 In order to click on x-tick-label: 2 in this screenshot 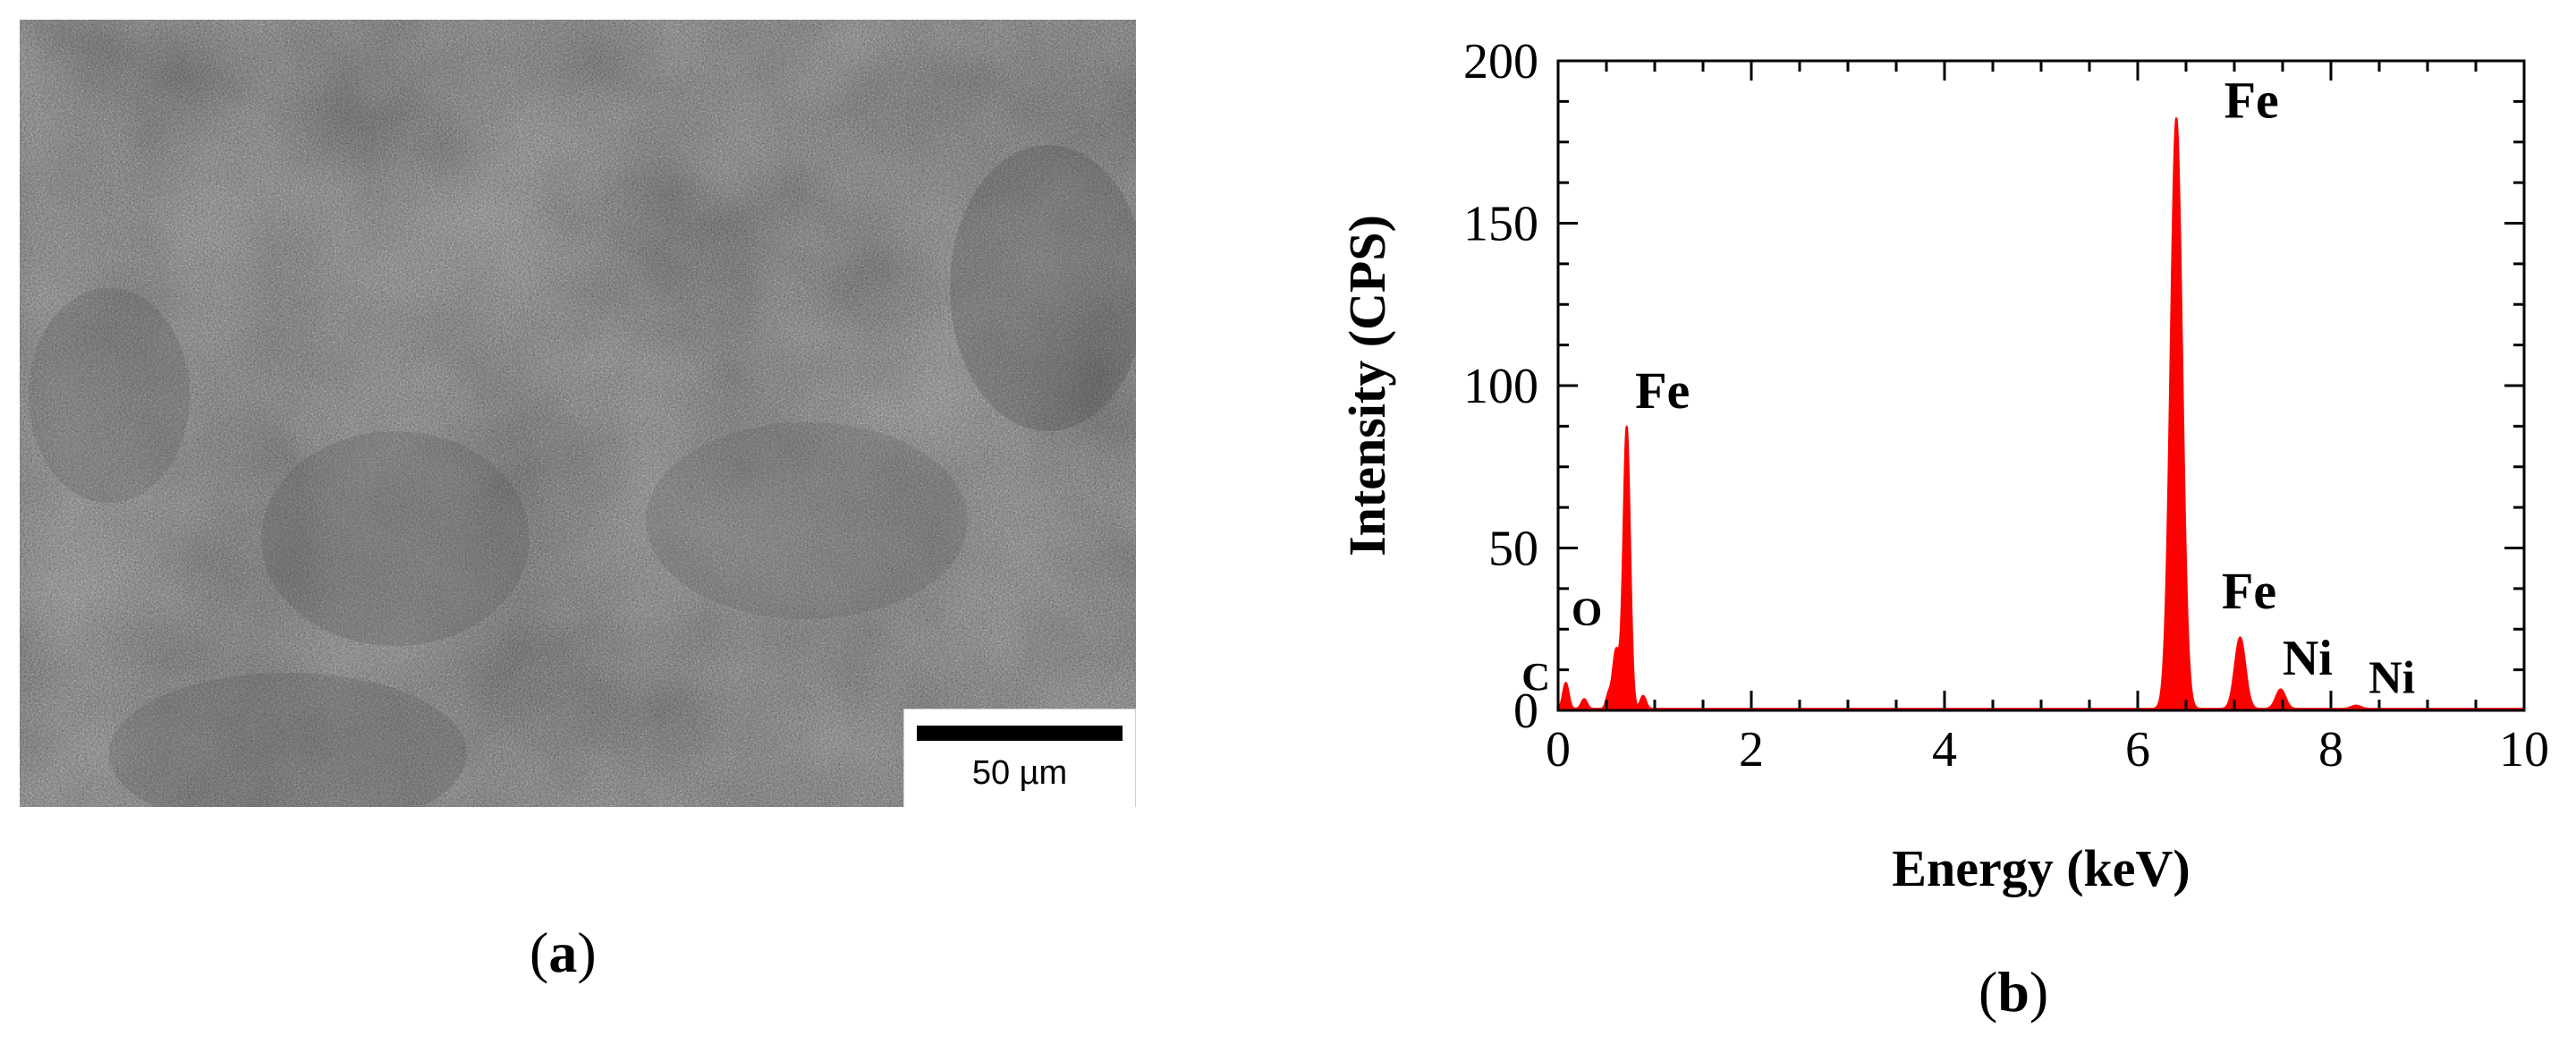, I will do `click(1751, 750)`.